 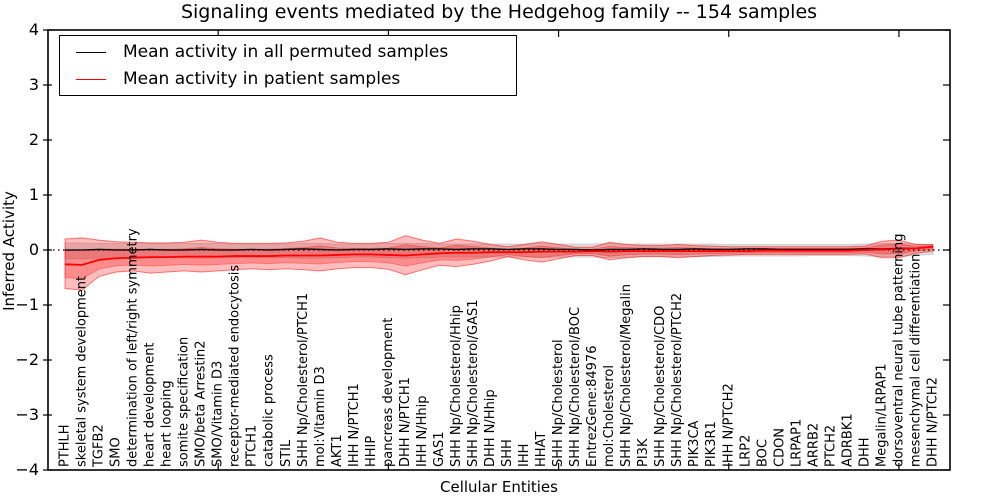 What do you see at coordinates (150, 404) in the screenshot?
I see `x-category-label: heart development` at bounding box center [150, 404].